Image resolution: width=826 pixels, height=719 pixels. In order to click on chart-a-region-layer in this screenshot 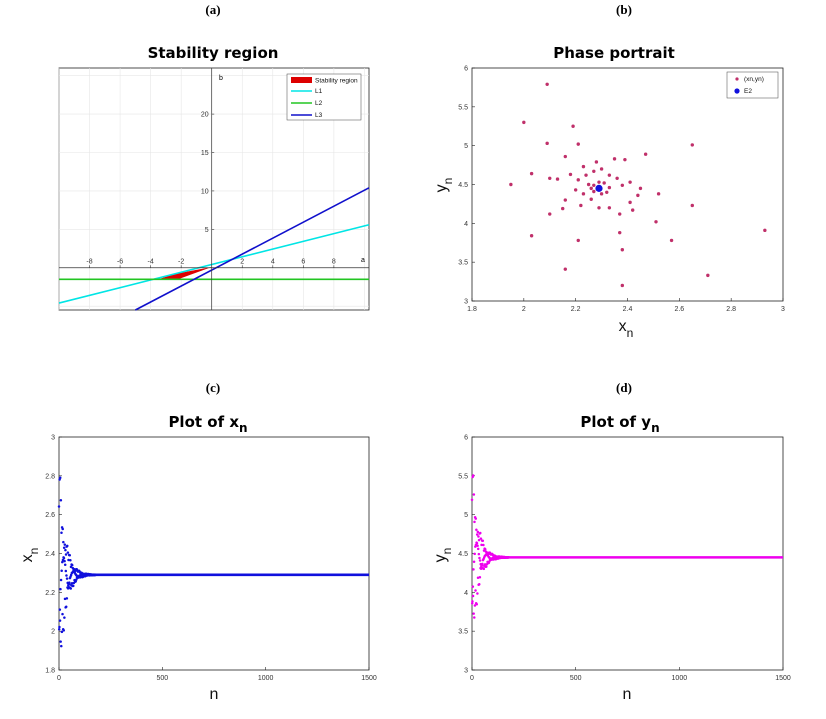, I will do `click(185, 273)`.